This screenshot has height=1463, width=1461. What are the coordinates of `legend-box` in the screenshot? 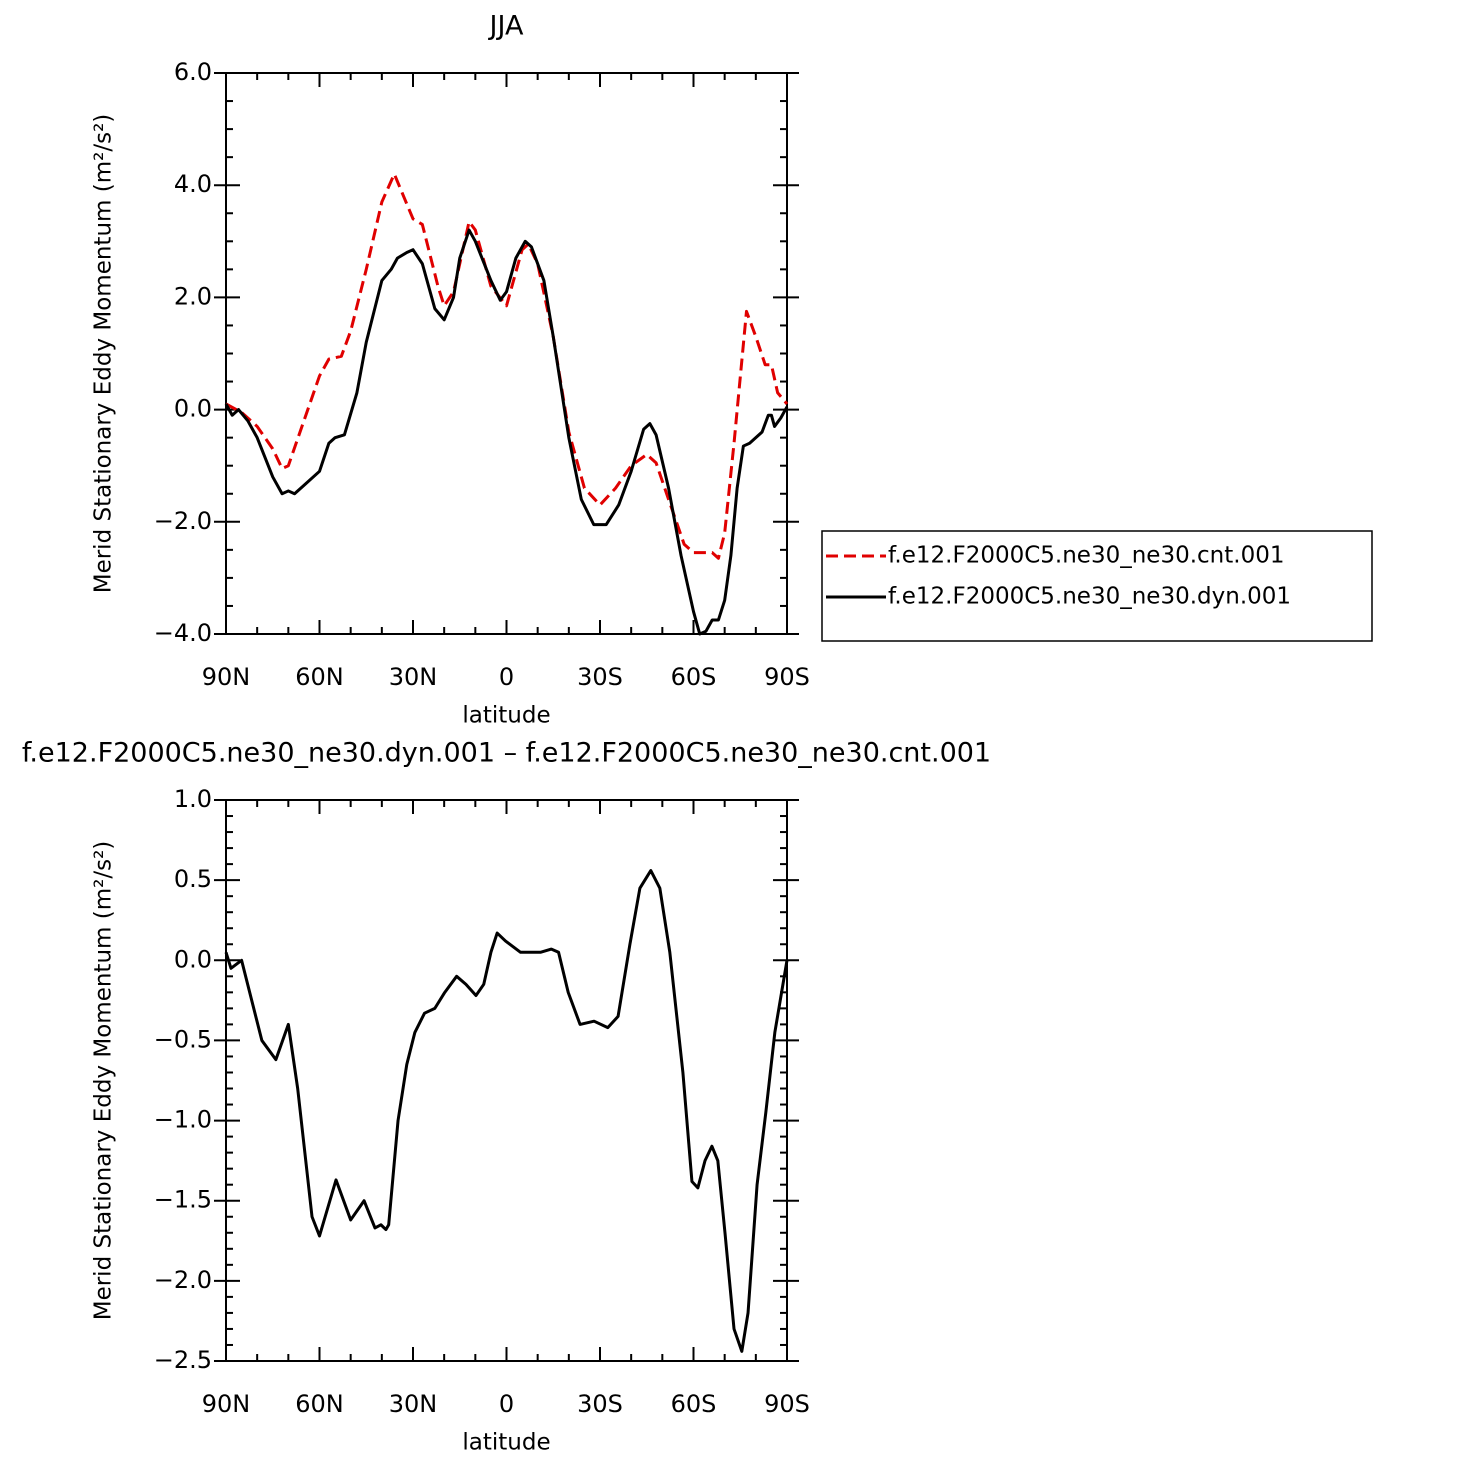 It's located at (1097, 586).